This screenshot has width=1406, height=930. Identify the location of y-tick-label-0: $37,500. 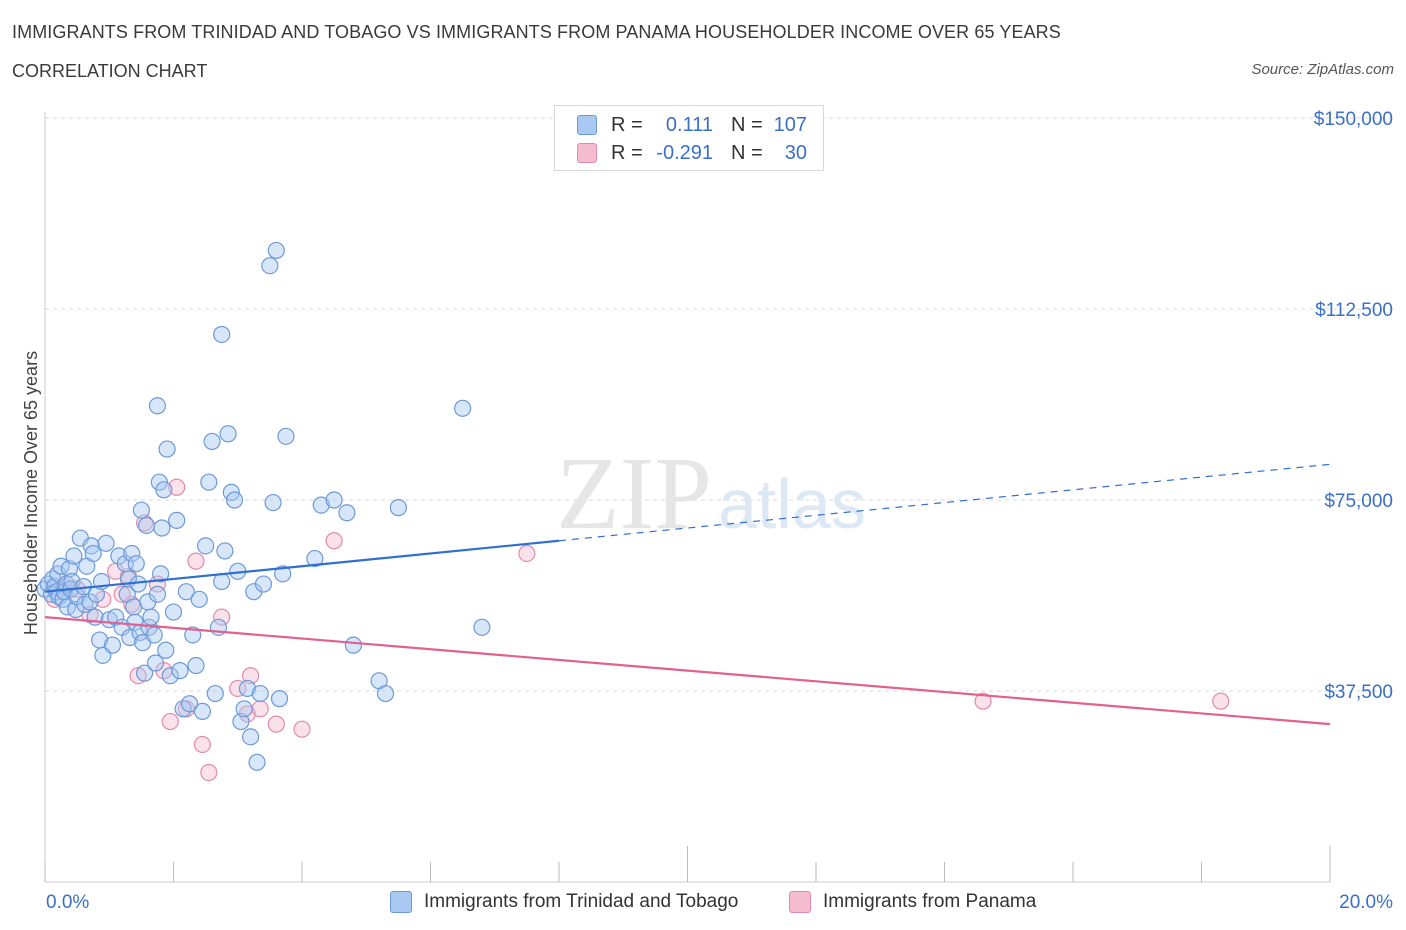
(1358, 692).